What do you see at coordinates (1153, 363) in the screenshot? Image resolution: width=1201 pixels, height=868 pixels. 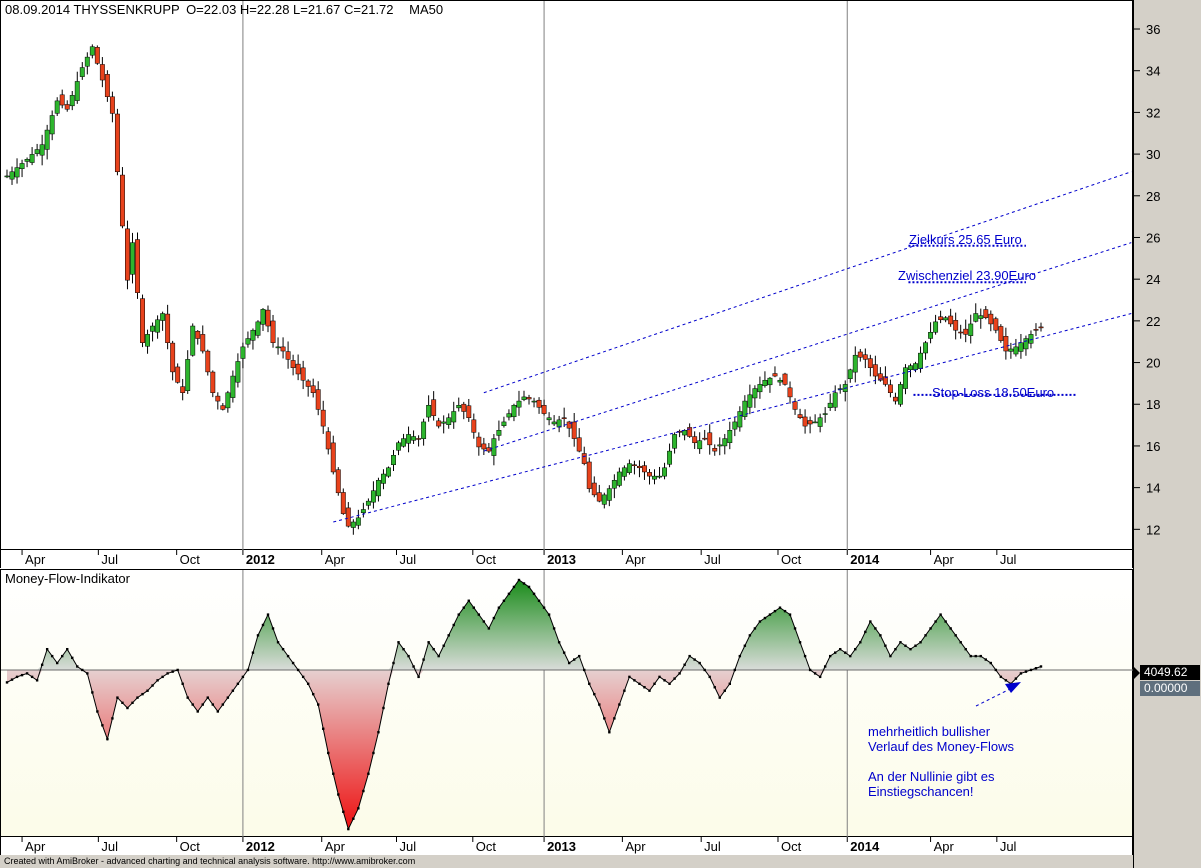 I see `y-tick-label: 20` at bounding box center [1153, 363].